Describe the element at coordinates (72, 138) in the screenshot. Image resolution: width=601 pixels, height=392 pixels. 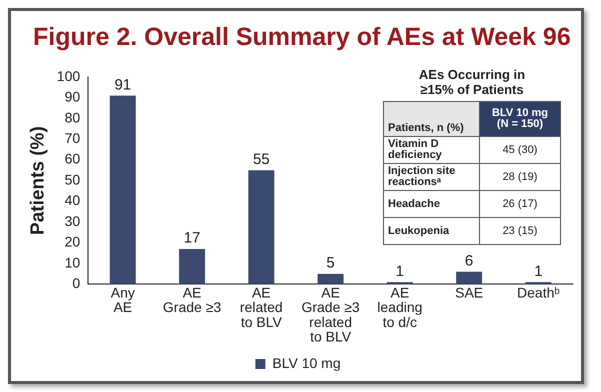
I see `y-tick-label: 70` at that location.